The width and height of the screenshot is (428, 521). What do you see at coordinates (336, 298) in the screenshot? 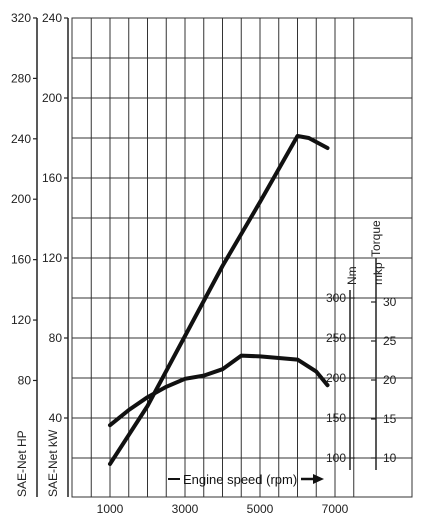
I see `nm-tick-label: 300` at bounding box center [336, 298].